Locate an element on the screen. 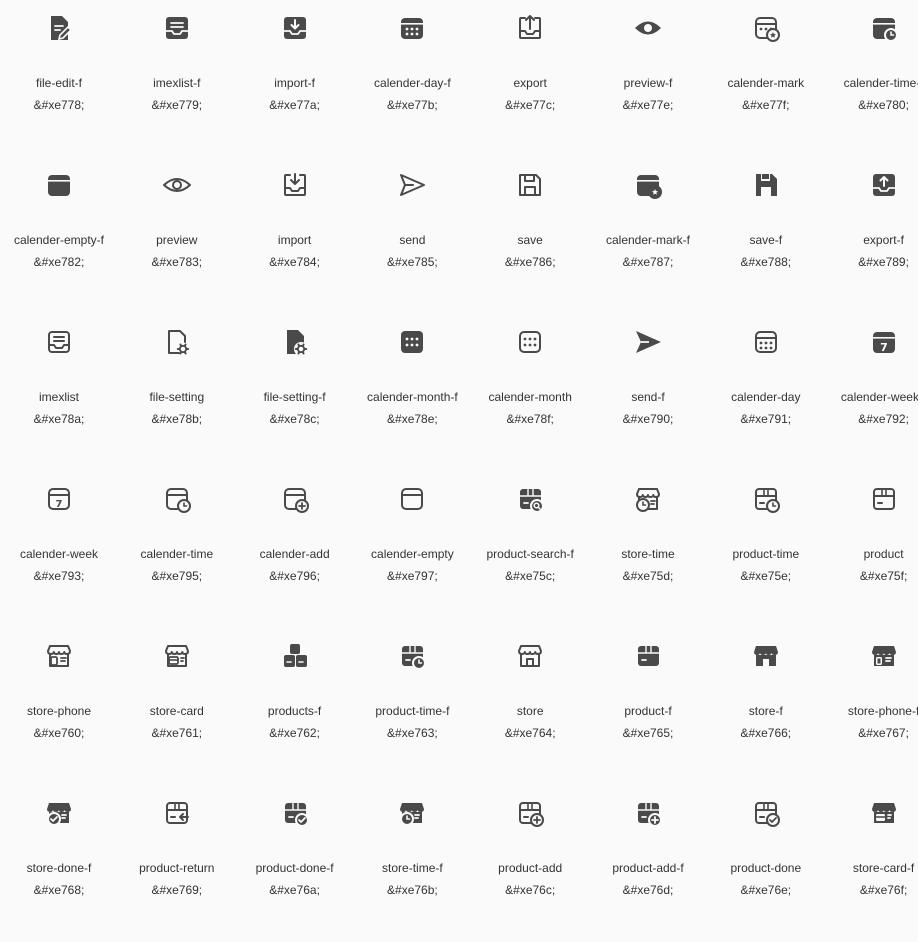 The width and height of the screenshot is (918, 942). icon-cell: import &#xe784; is located at coordinates (295, 235).